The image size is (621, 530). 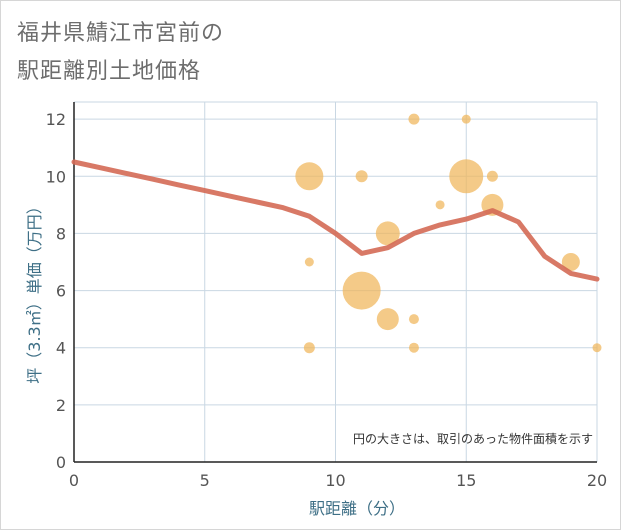 What do you see at coordinates (473, 438) in the screenshot?
I see `size-note: 円の大きさは、取引のあった物件面積を示す` at bounding box center [473, 438].